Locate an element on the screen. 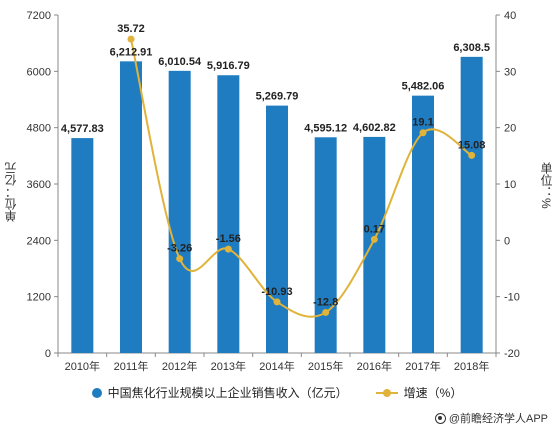 The width and height of the screenshot is (554, 428). x-tick-label: 2017年 is located at coordinates (422, 366).